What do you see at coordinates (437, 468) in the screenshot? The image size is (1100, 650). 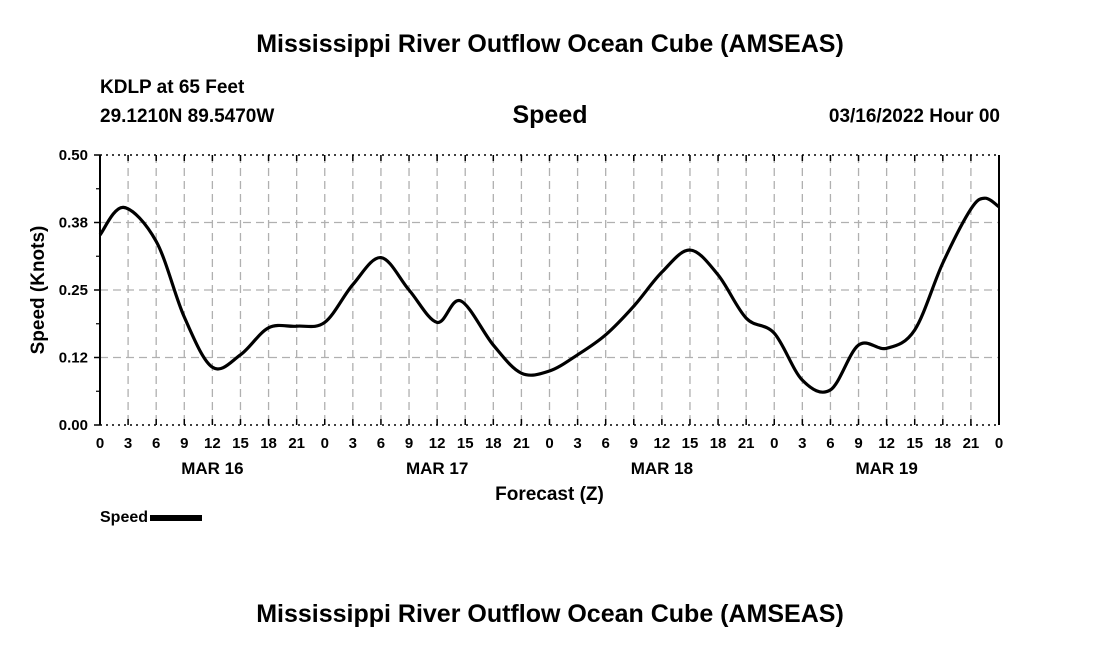 I see `day-label: MAR 17` at bounding box center [437, 468].